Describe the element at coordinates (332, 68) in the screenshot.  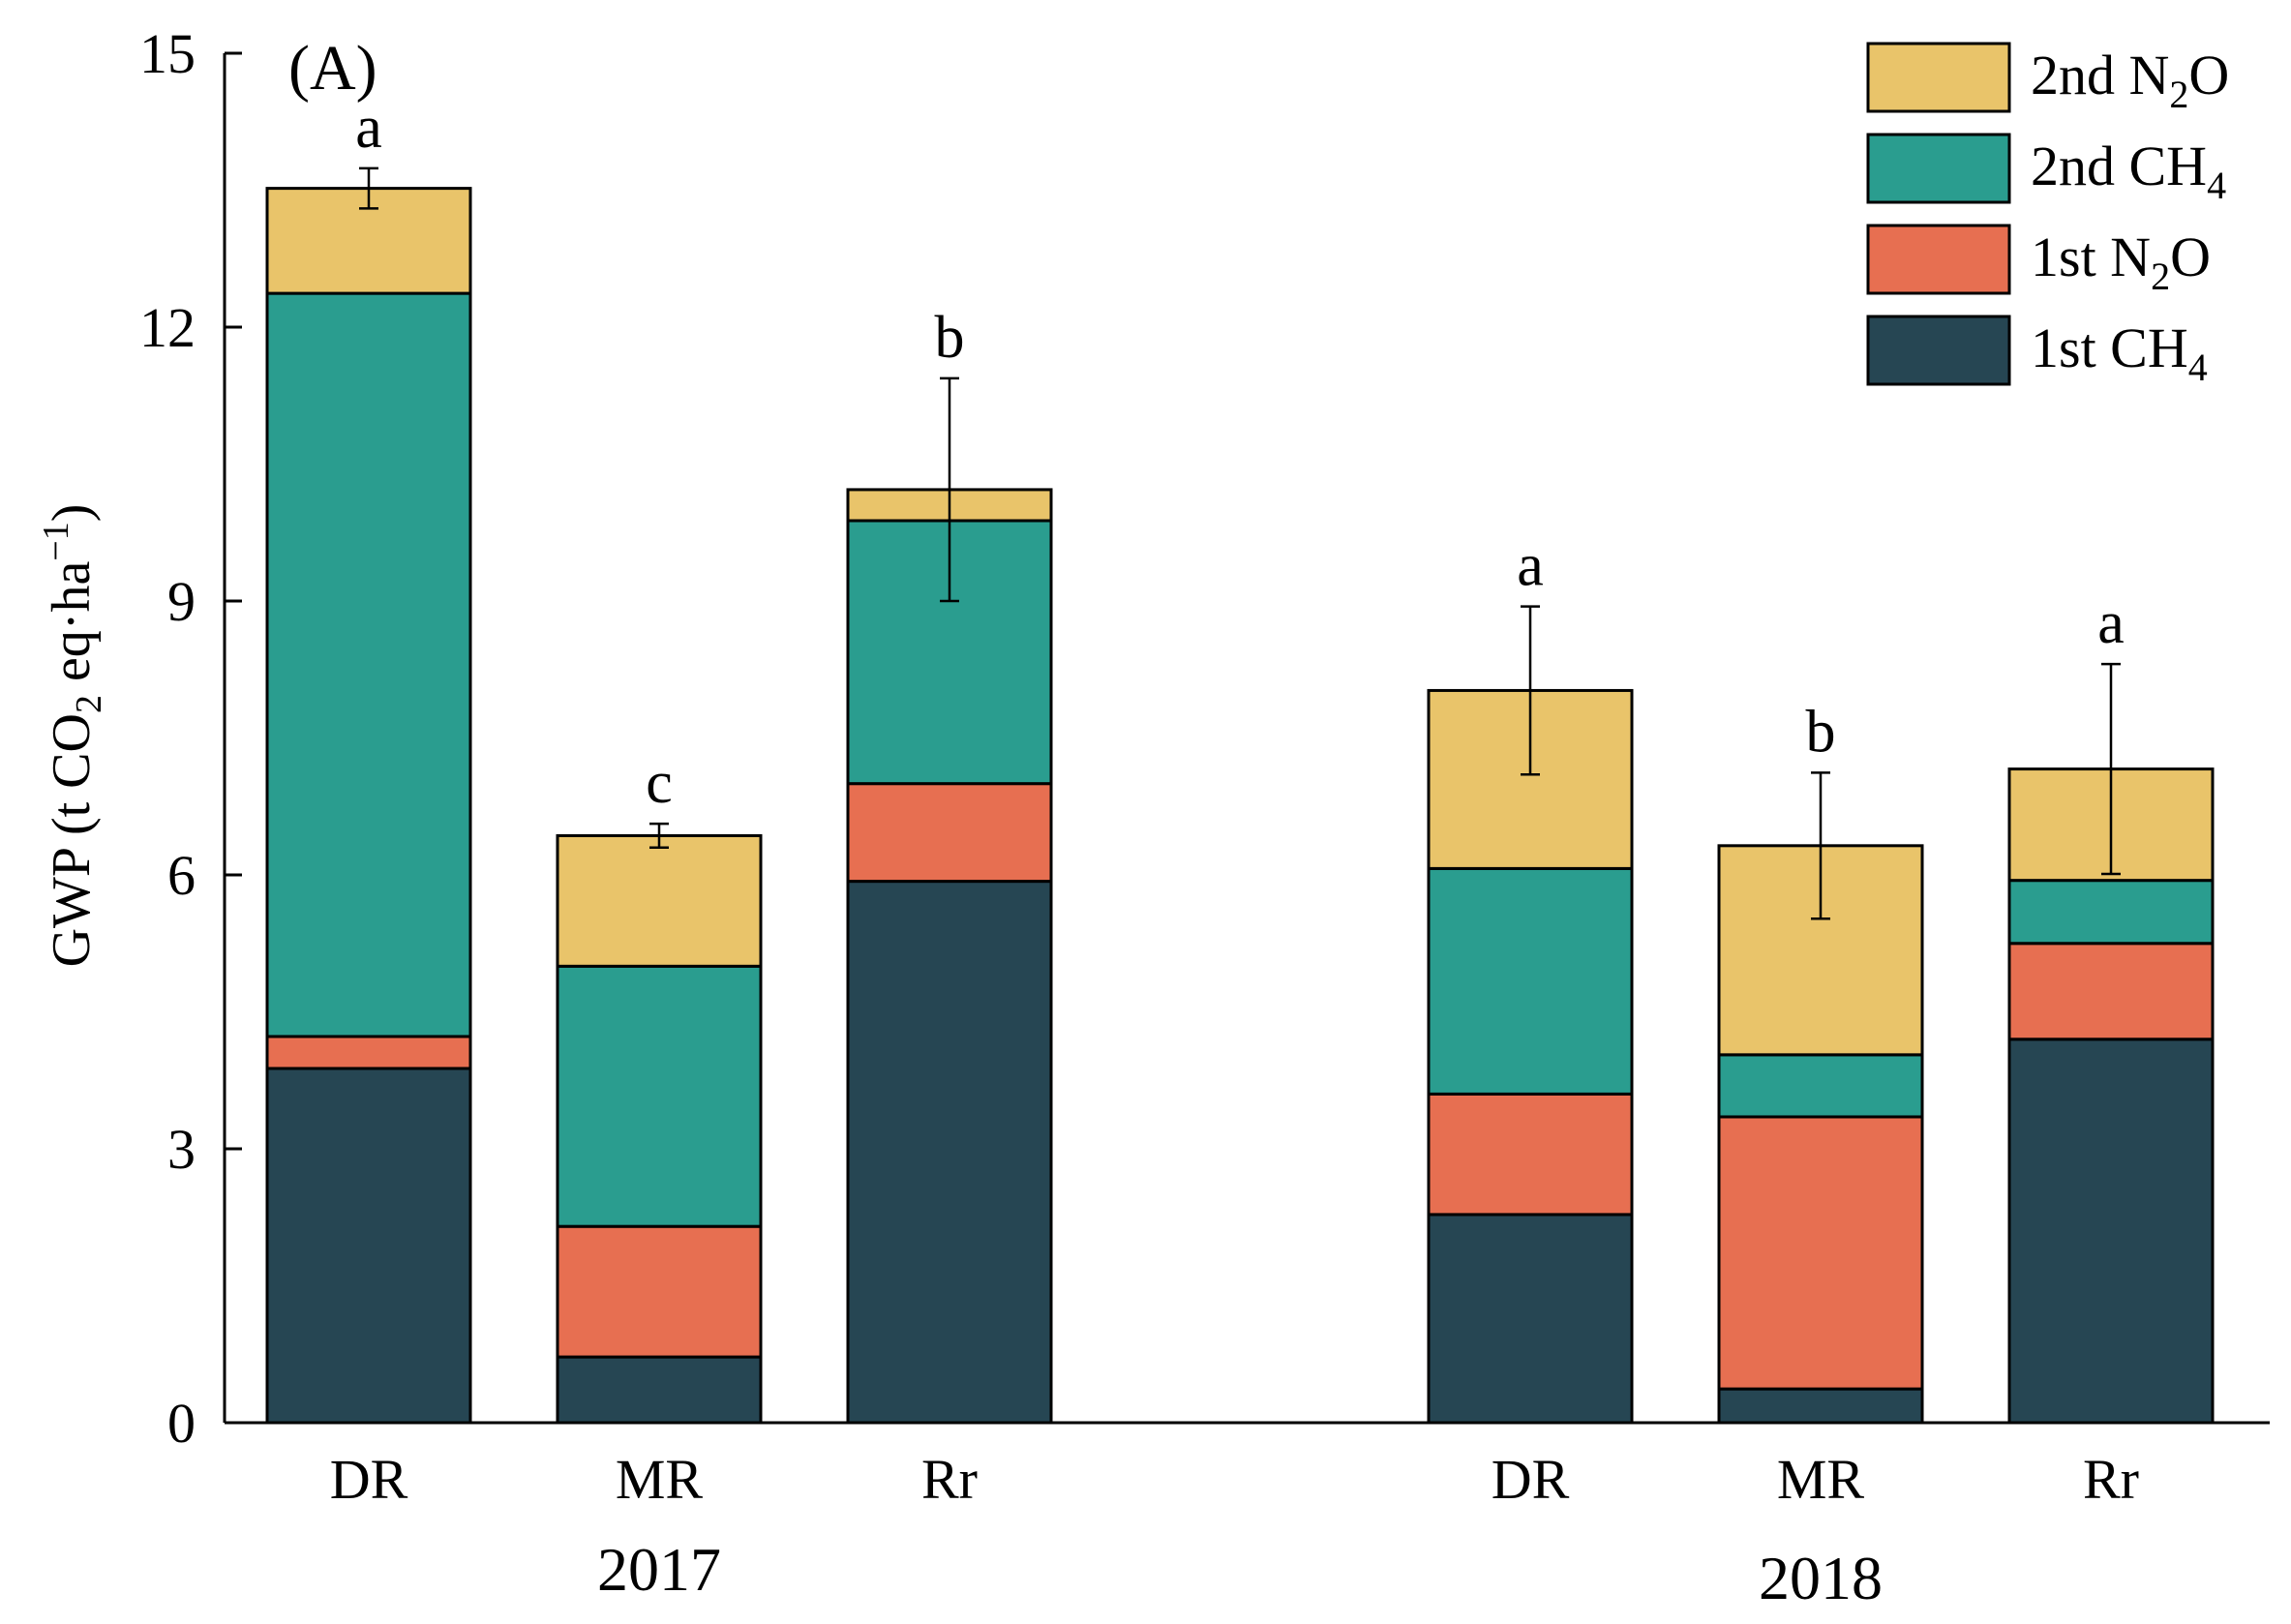
I see `panel-label: (A)` at that location.